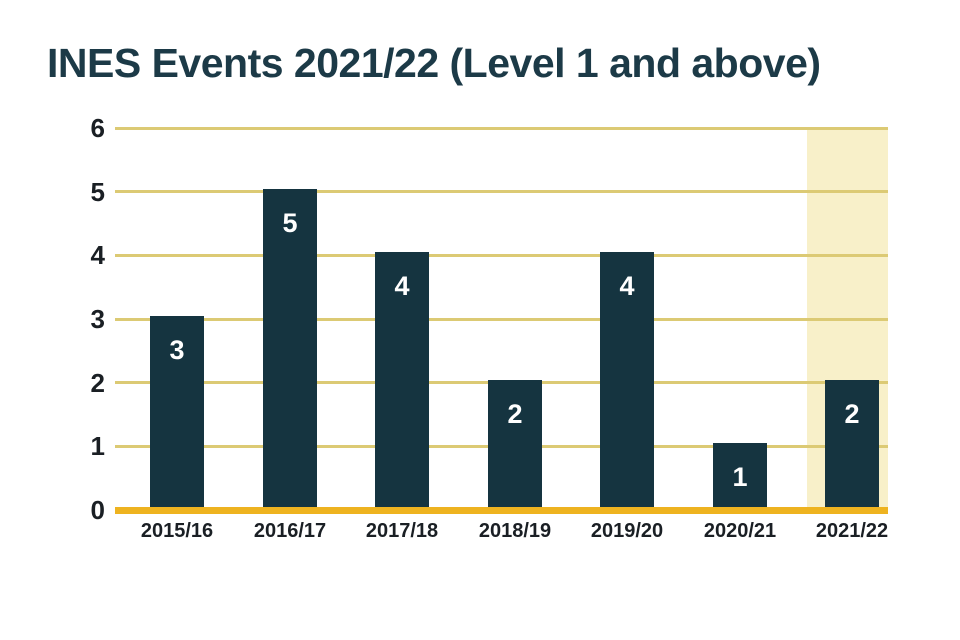 The image size is (960, 640). Describe the element at coordinates (740, 531) in the screenshot. I see `x-tick-label-2020-21: 2020/21` at that location.